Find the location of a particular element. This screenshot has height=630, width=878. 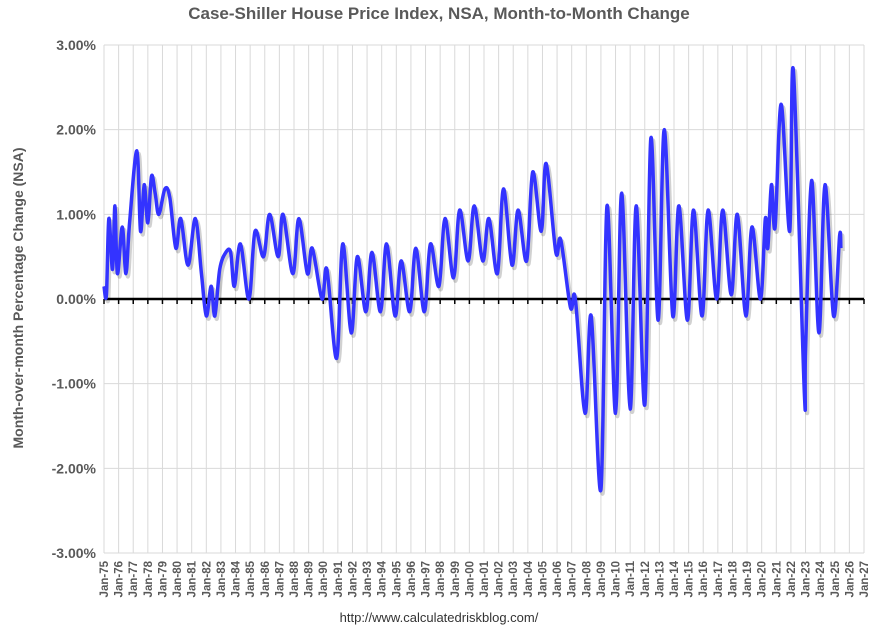

x-tick-label: Jan-10 is located at coordinates (617, 579).